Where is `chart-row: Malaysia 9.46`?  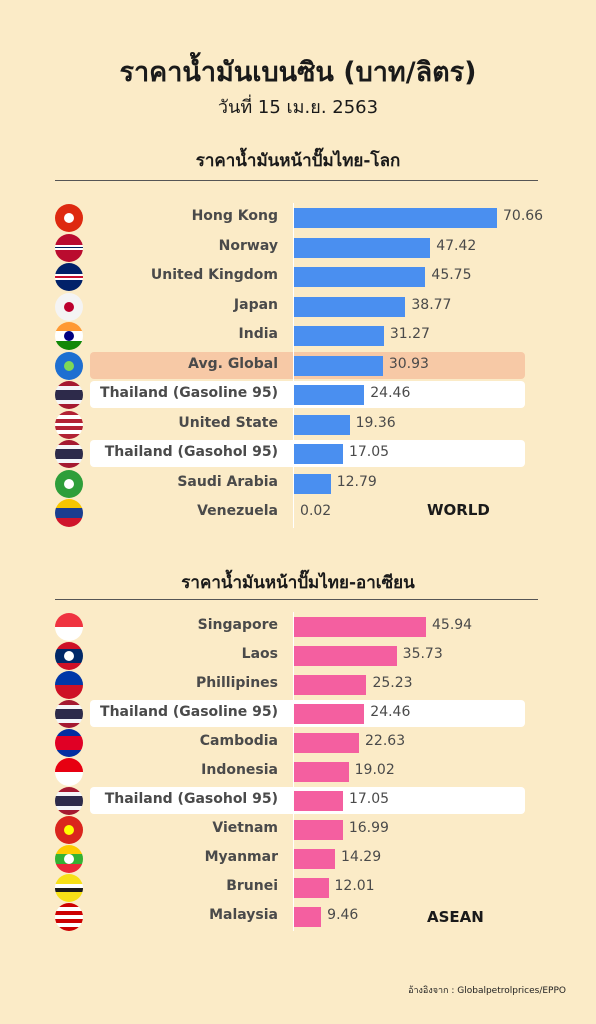 chart-row: Malaysia 9.46 is located at coordinates (298, 917).